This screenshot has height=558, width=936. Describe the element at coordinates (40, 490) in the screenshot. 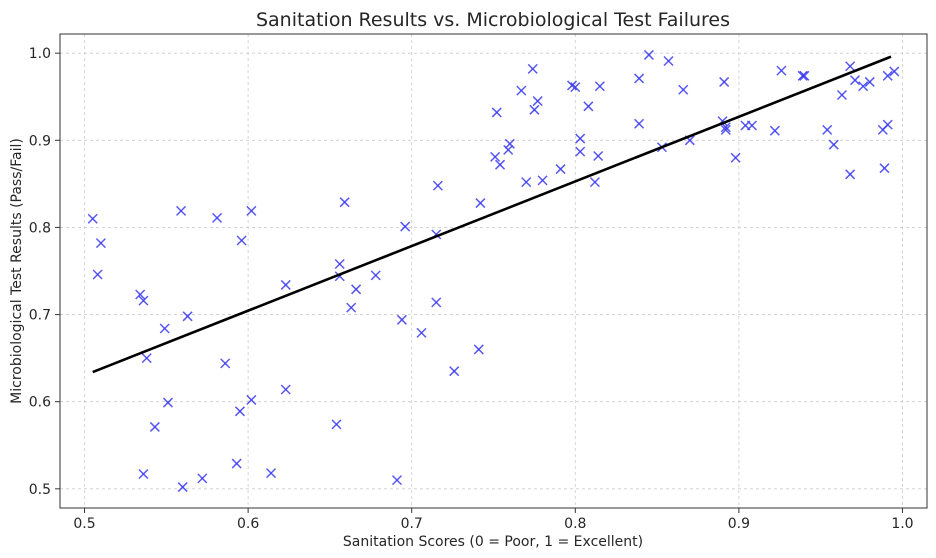

I see `y-tick-label: 0.5` at that location.